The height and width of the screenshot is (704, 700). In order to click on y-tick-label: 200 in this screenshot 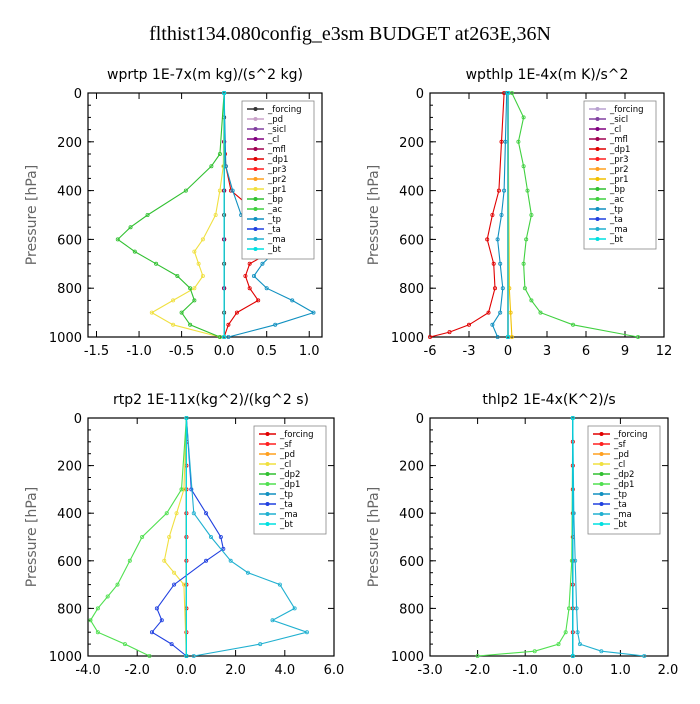, I will do `click(411, 143)`.